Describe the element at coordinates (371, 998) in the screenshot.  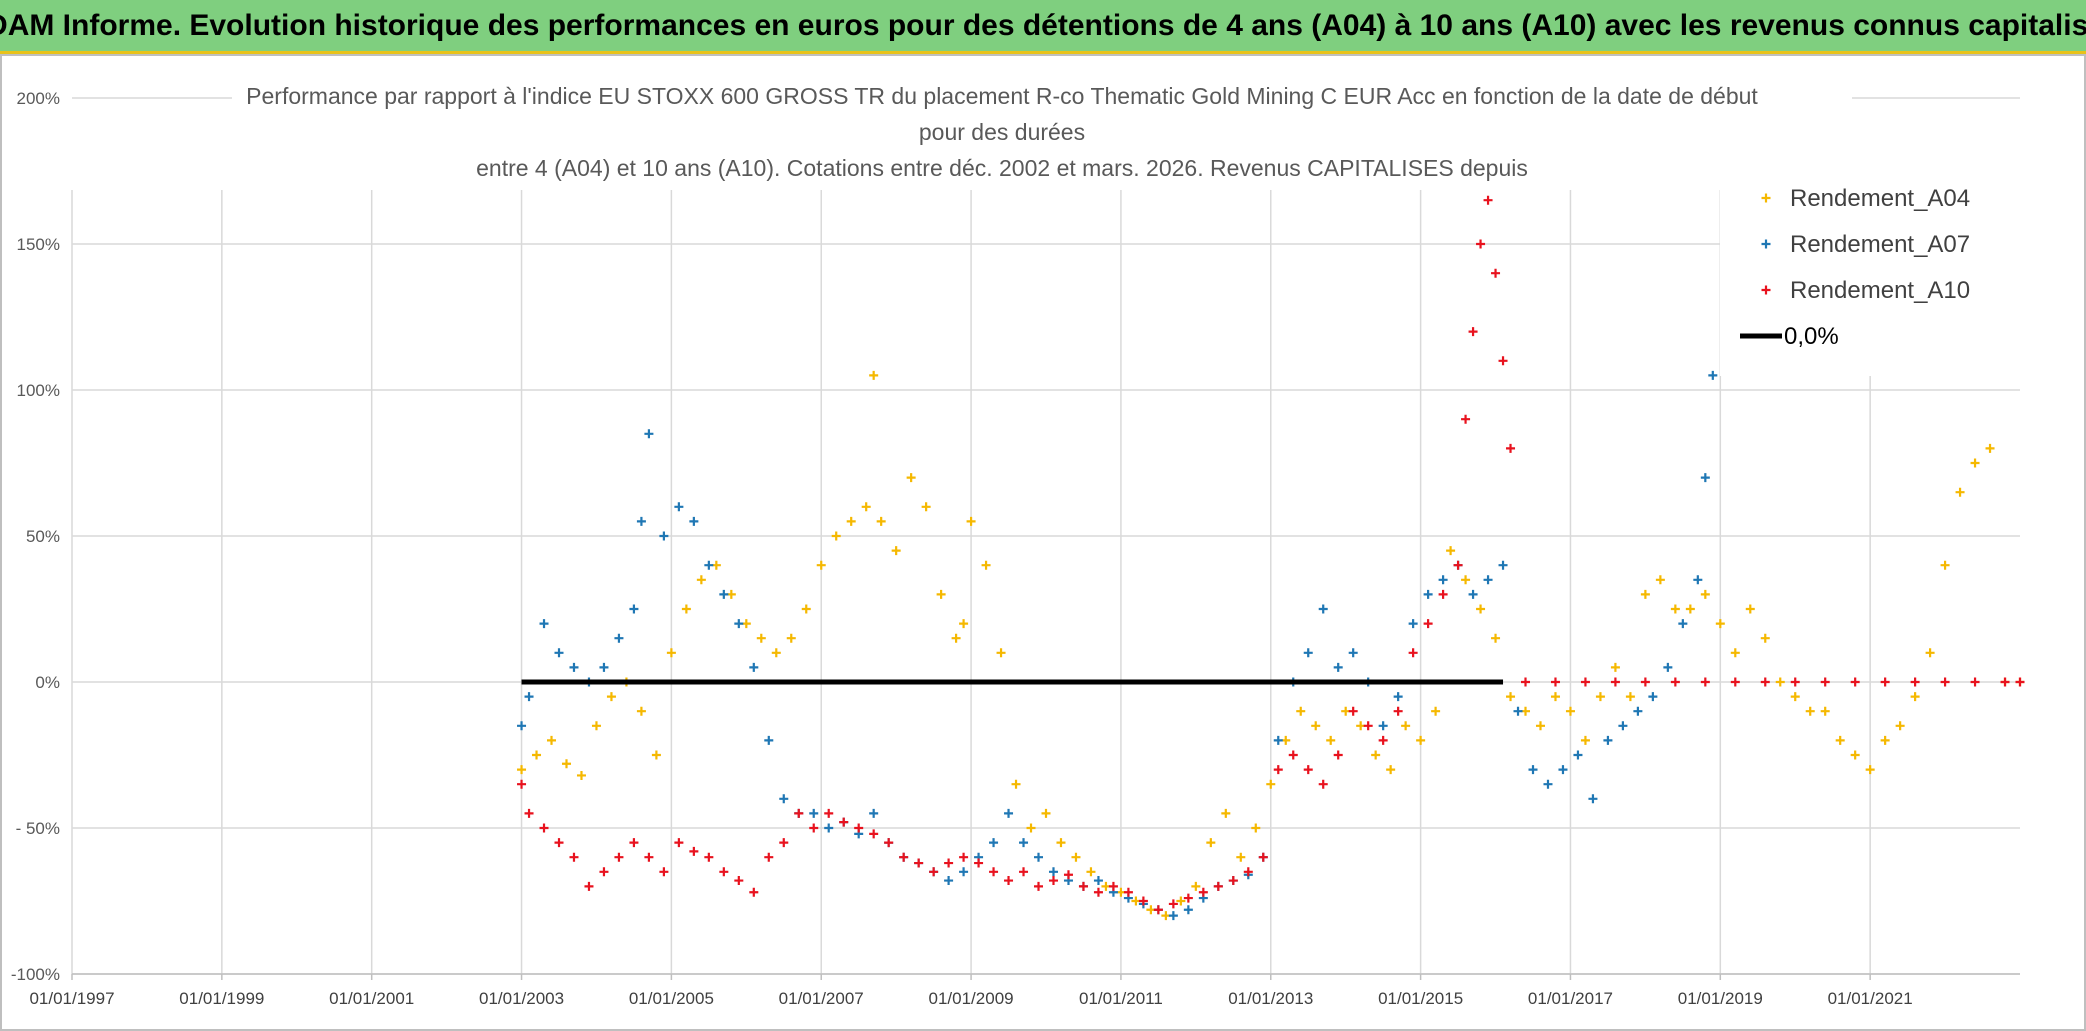
I see `x-tick-label: 01/01/2001` at that location.